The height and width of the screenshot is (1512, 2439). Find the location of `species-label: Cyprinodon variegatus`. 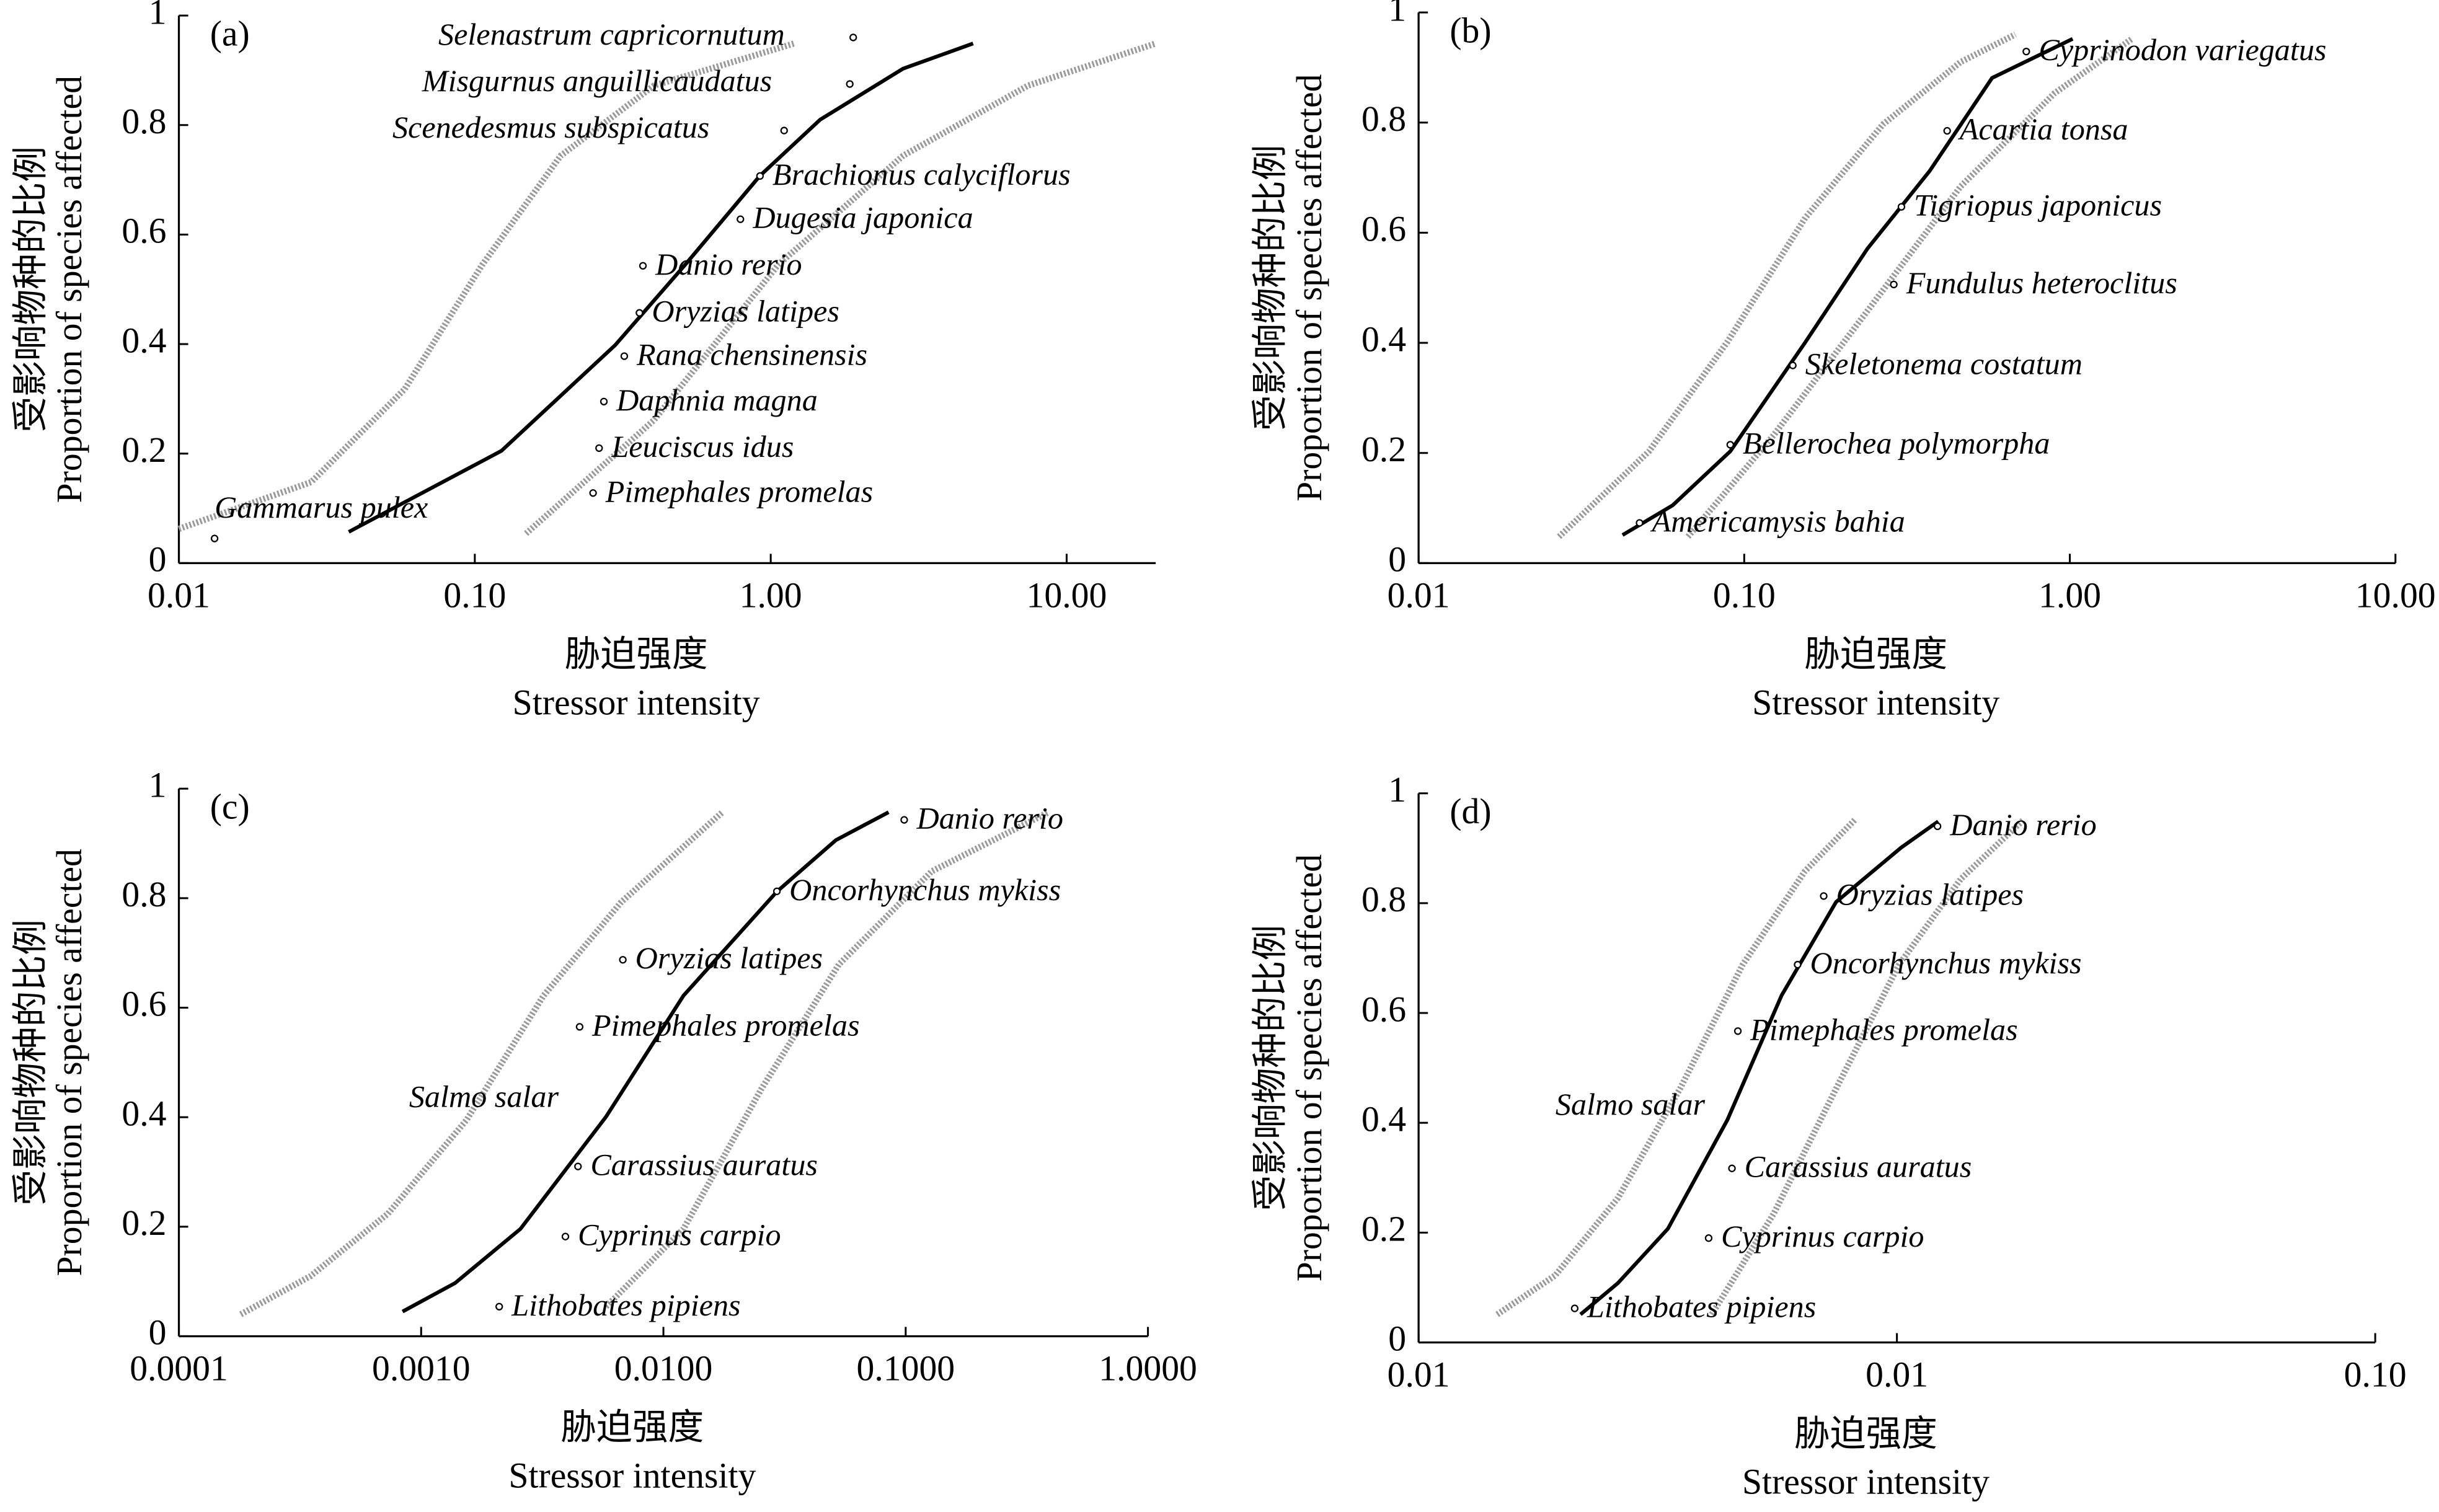

species-label: Cyprinodon variegatus is located at coordinates (2182, 50).